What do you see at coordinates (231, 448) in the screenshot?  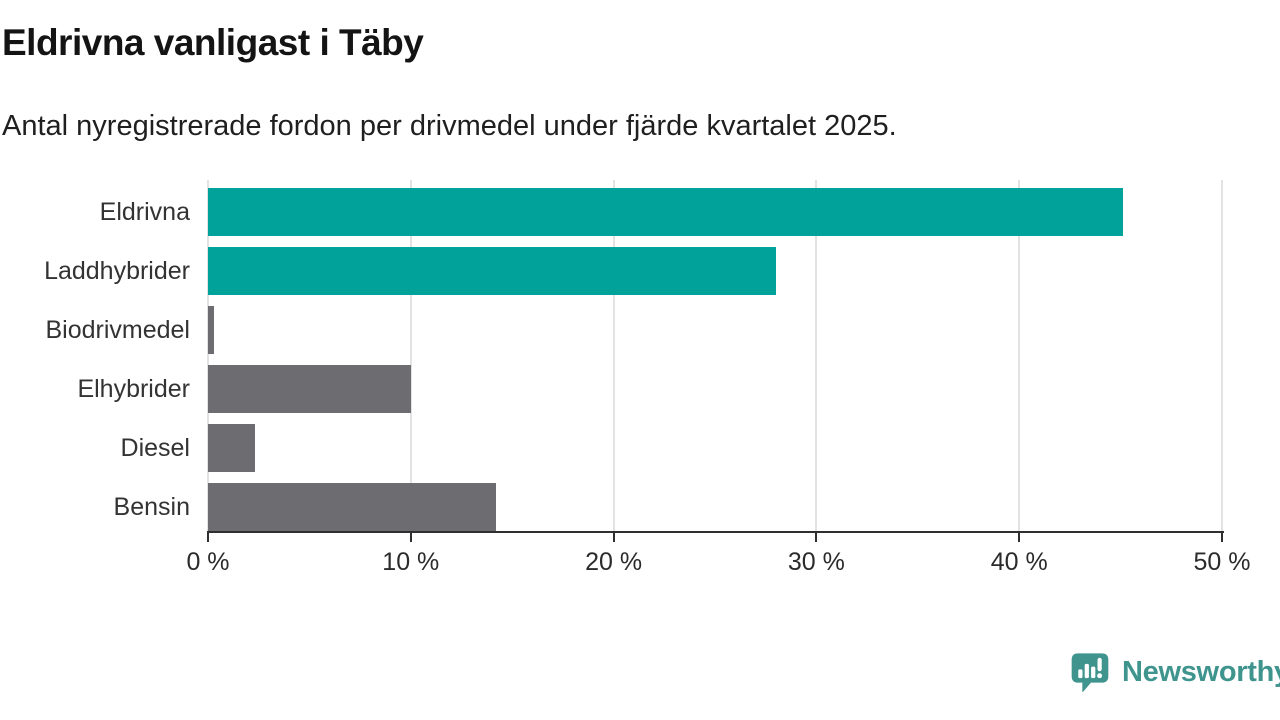 I see `bar-diesel` at bounding box center [231, 448].